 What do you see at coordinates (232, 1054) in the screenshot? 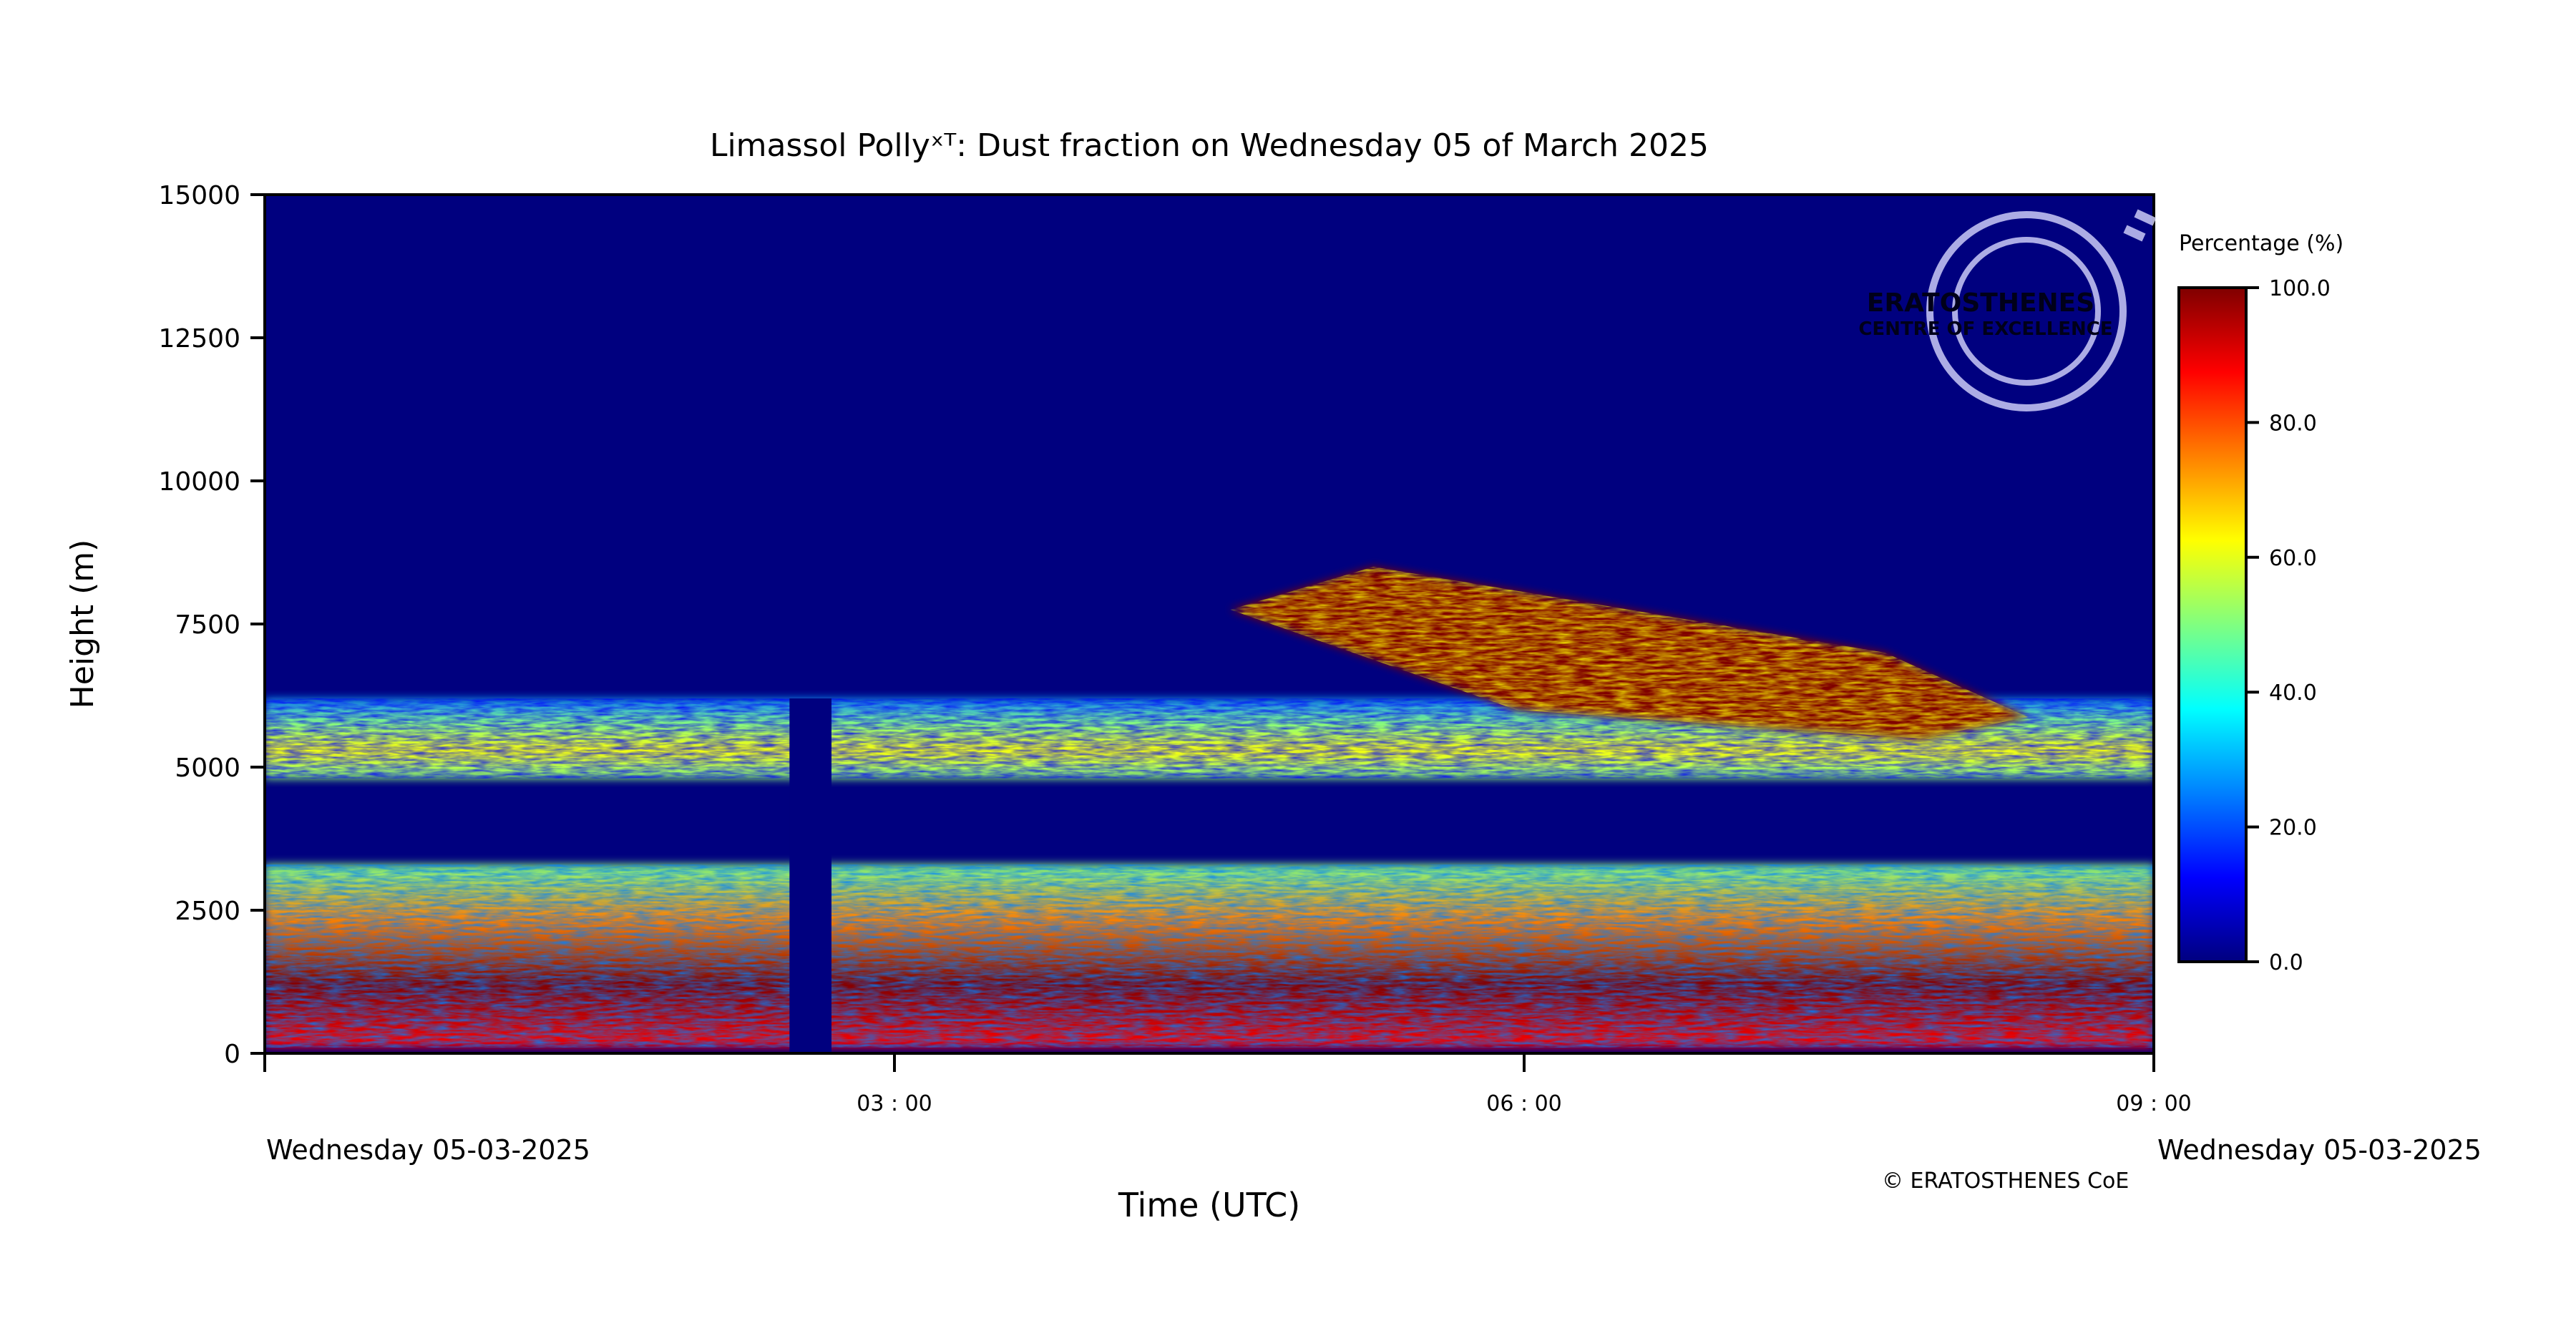
I see `y-tick-label: 0` at bounding box center [232, 1054].